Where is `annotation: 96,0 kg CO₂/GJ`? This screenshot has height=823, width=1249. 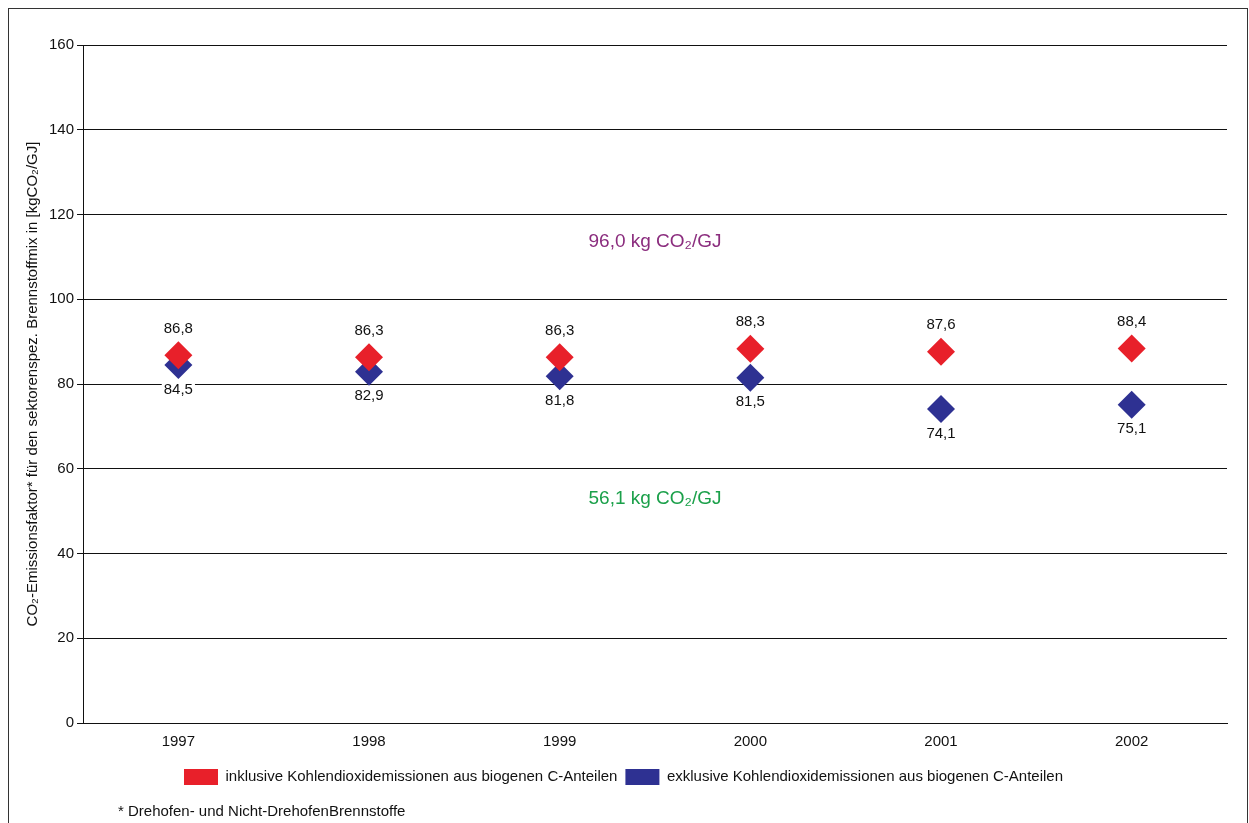 annotation: 96,0 kg CO₂/GJ is located at coordinates (655, 240).